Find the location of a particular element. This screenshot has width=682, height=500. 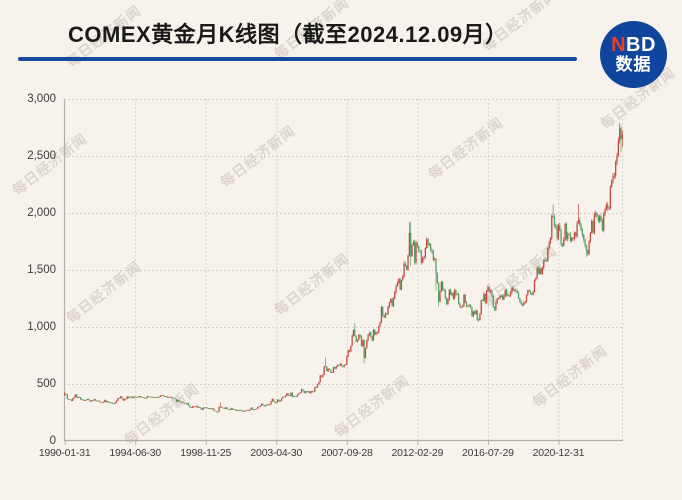

y-tick-label: 1,000 is located at coordinates (41, 326).